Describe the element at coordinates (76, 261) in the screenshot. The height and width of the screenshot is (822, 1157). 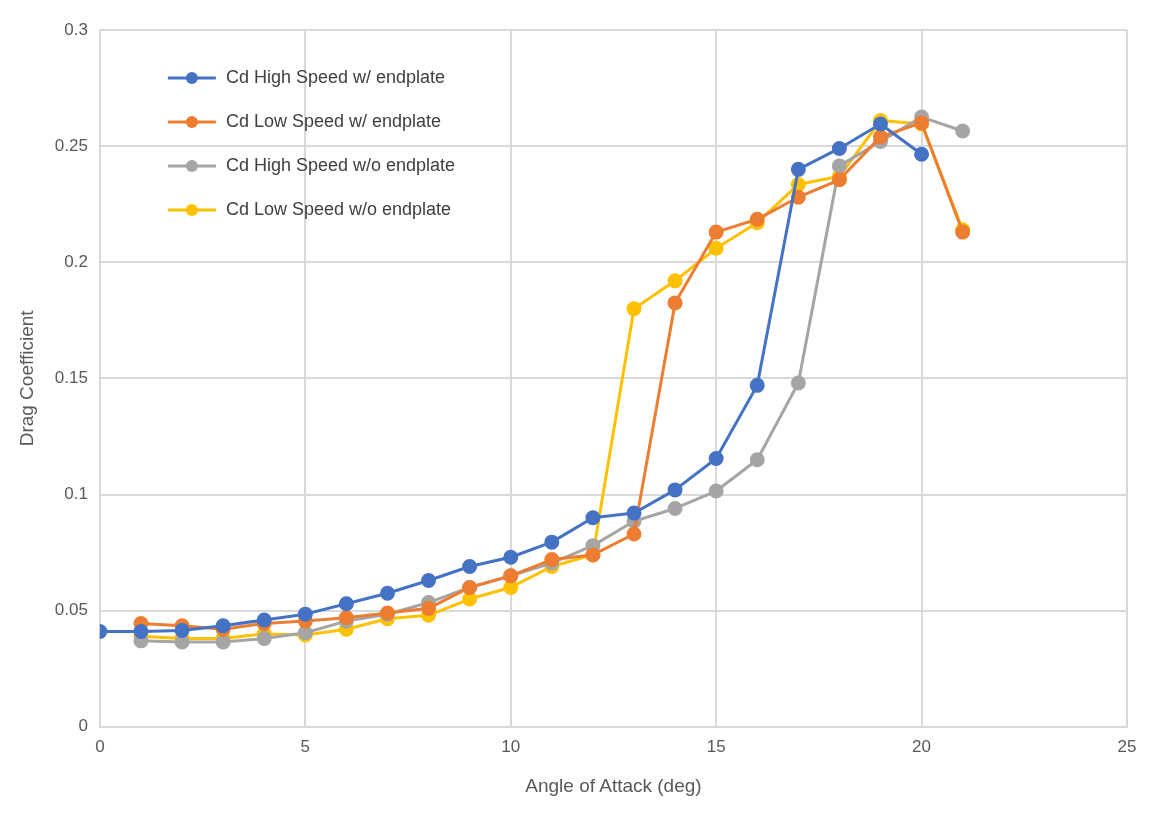
I see `y-tick-label: 0.2` at that location.